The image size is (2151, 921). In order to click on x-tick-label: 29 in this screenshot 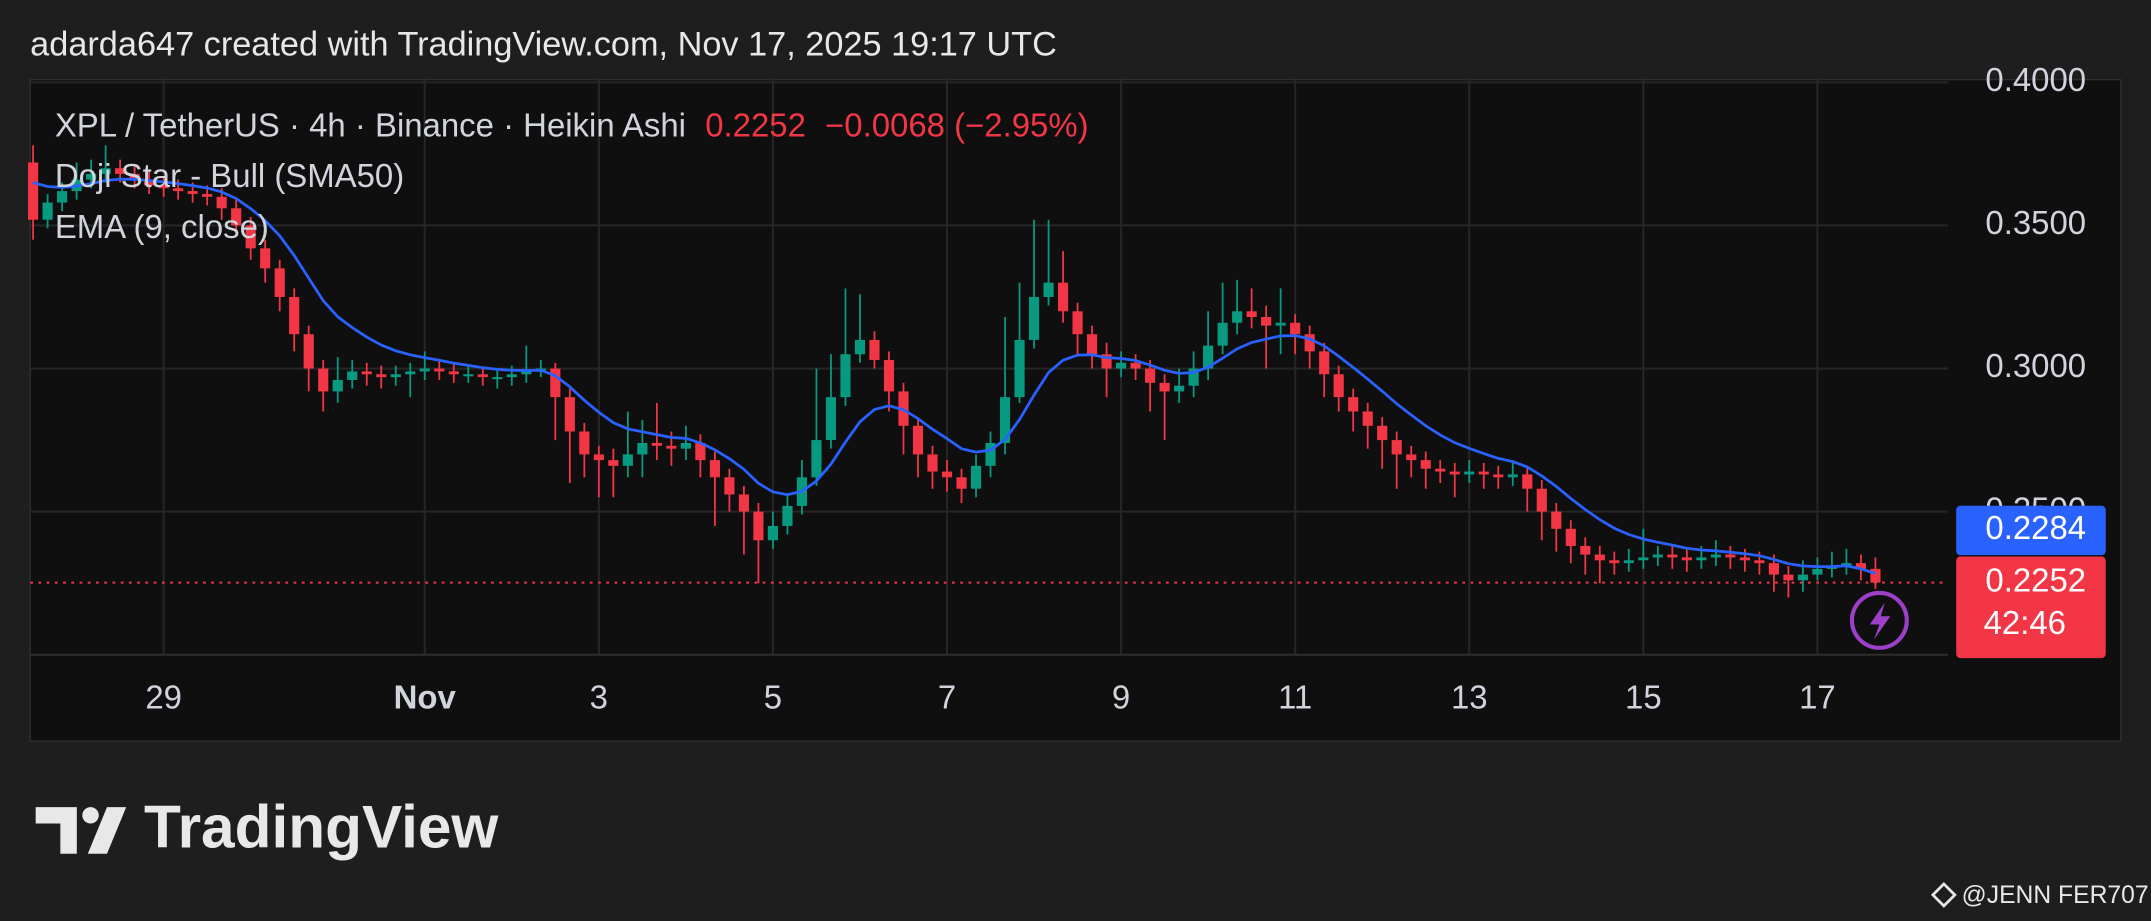, I will do `click(163, 697)`.